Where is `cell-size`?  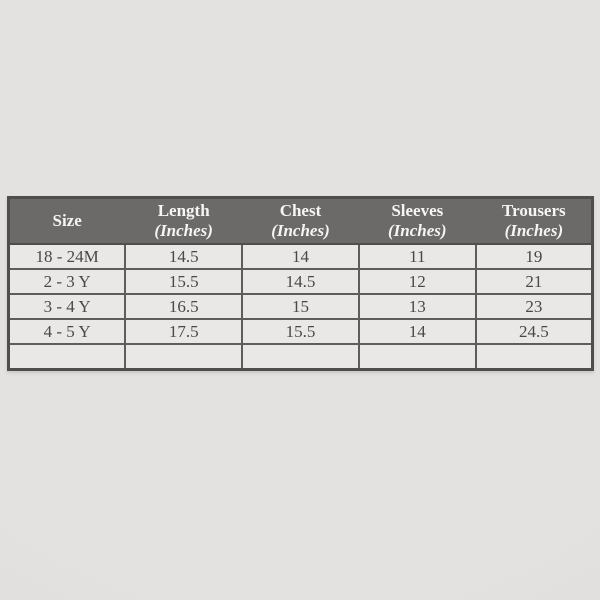
cell-size is located at coordinates (67, 357).